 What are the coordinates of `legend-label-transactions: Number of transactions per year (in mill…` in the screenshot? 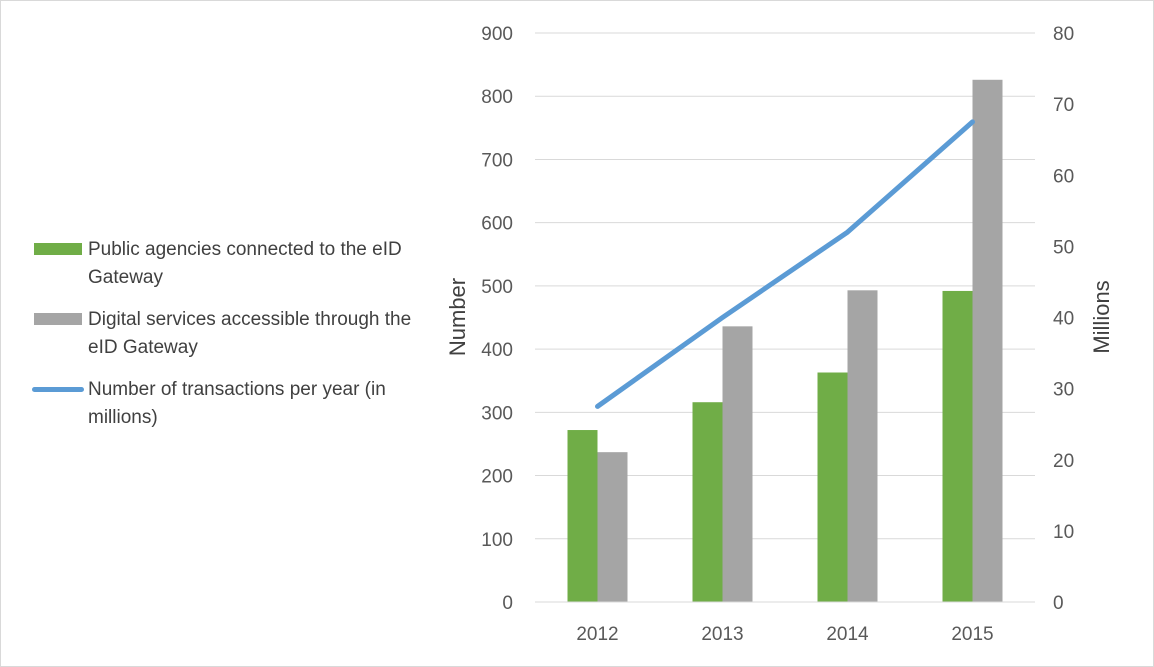 It's located at (237, 403).